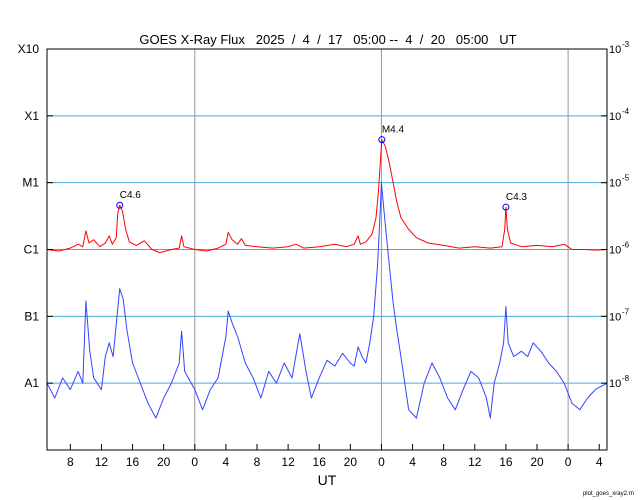 Image resolution: width=640 pixels, height=500 pixels. I want to click on left-axis-label: M1, so click(30, 183).